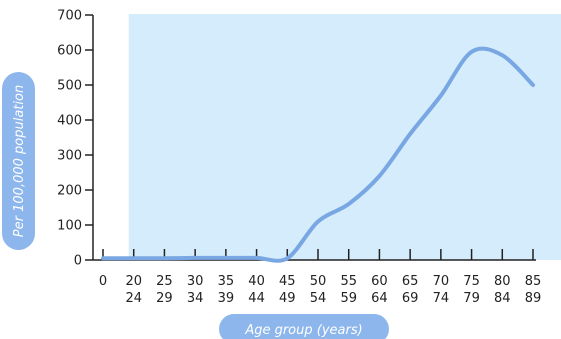 The height and width of the screenshot is (339, 561). I want to click on y-axis-label-pill: Per 100,000 population, so click(18, 161).